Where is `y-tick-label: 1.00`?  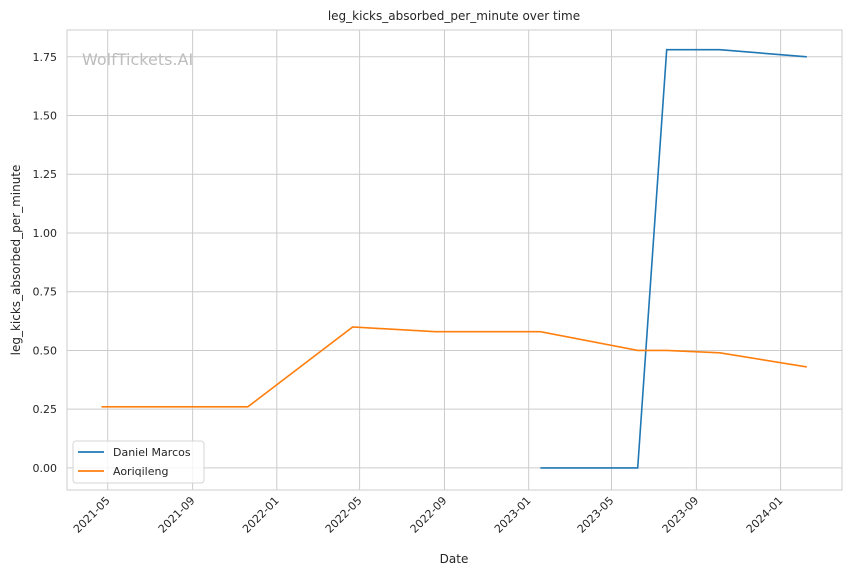
y-tick-label: 1.00 is located at coordinates (45, 233).